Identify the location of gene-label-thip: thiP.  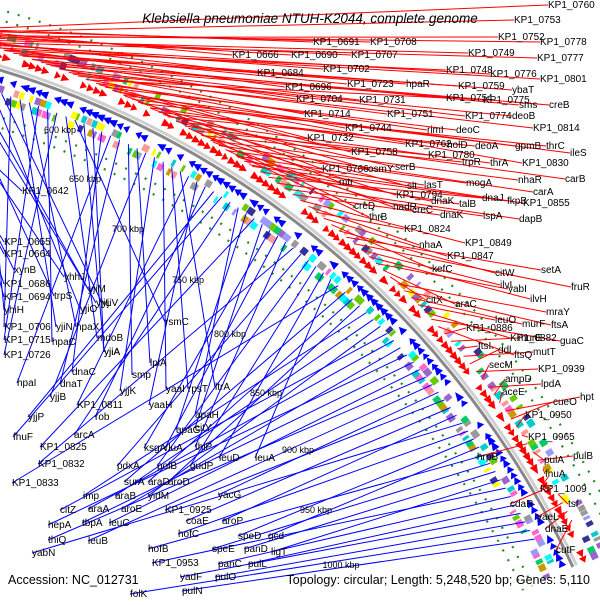
(204, 447).